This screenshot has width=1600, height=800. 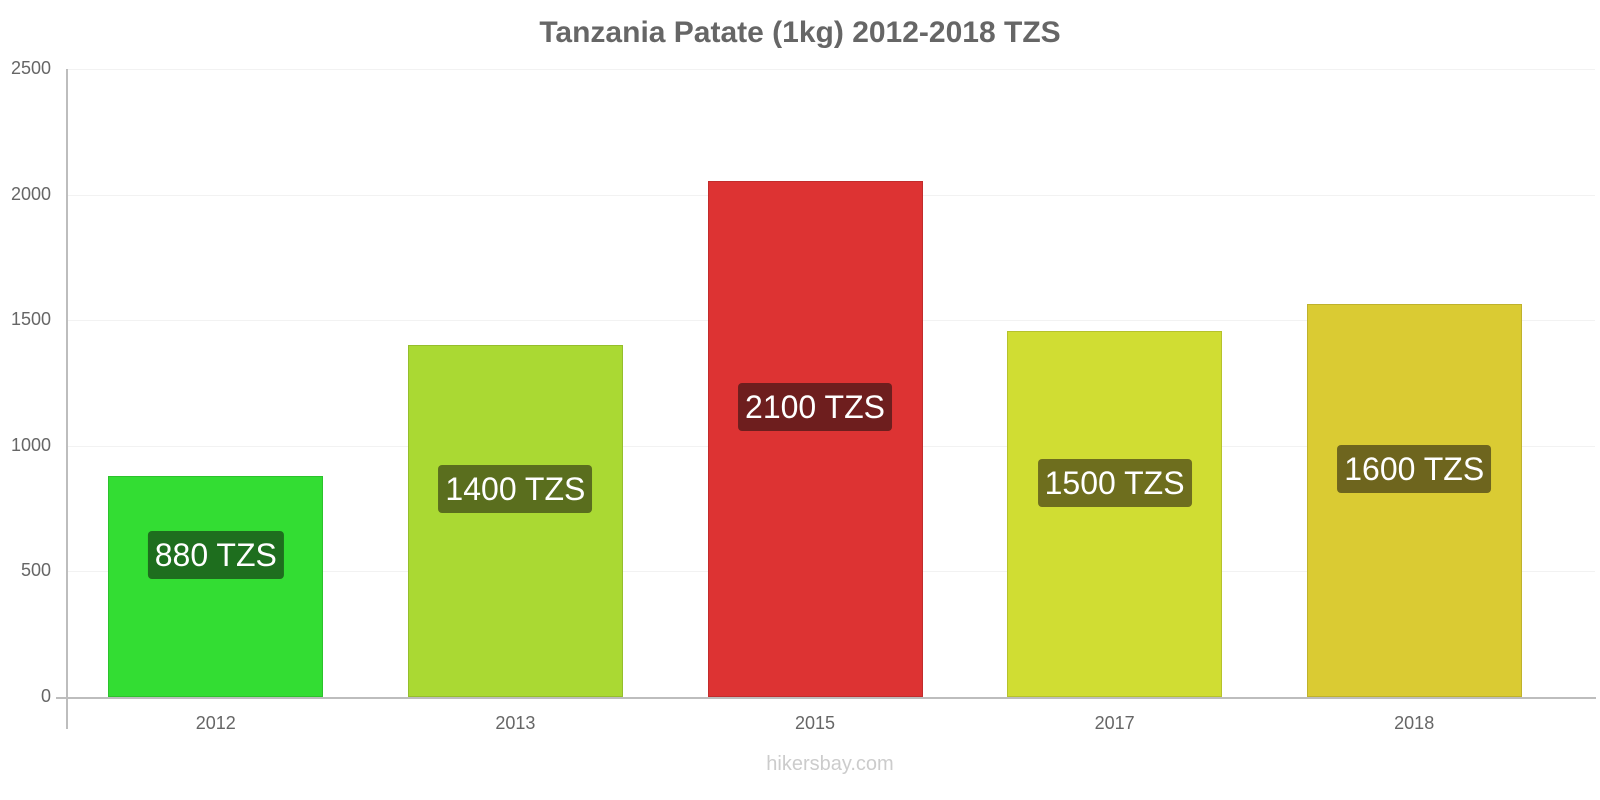 What do you see at coordinates (831, 69) in the screenshot?
I see `gridline` at bounding box center [831, 69].